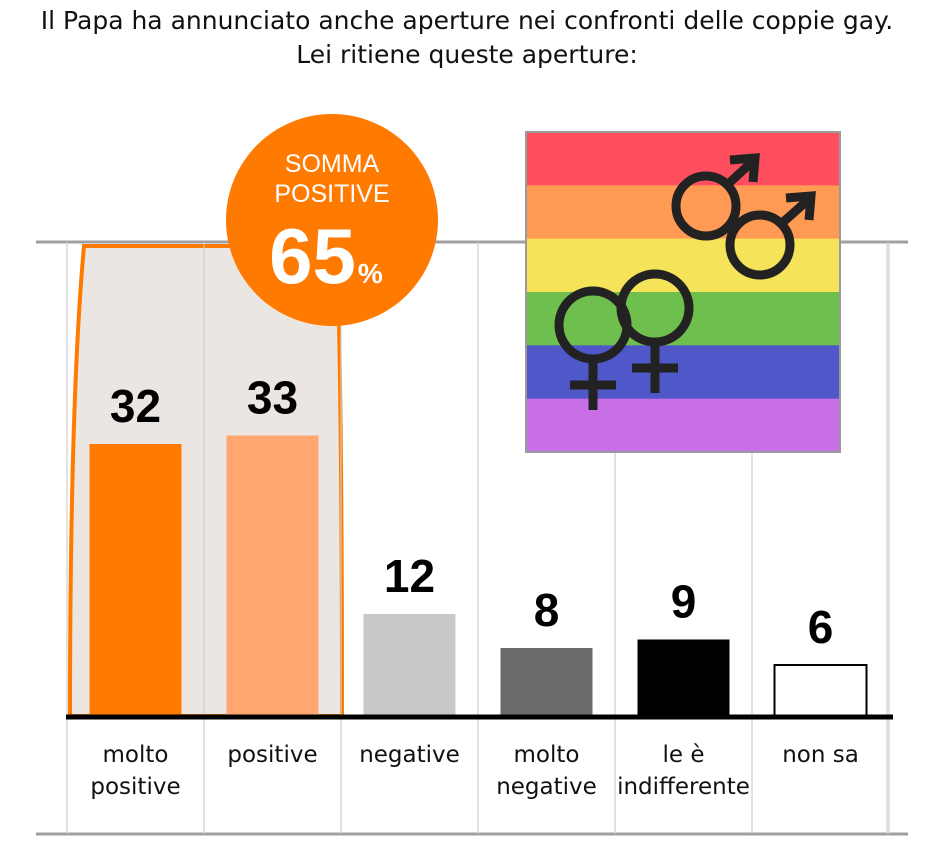 The height and width of the screenshot is (850, 934). I want to click on category-label: negative, so click(409, 755).